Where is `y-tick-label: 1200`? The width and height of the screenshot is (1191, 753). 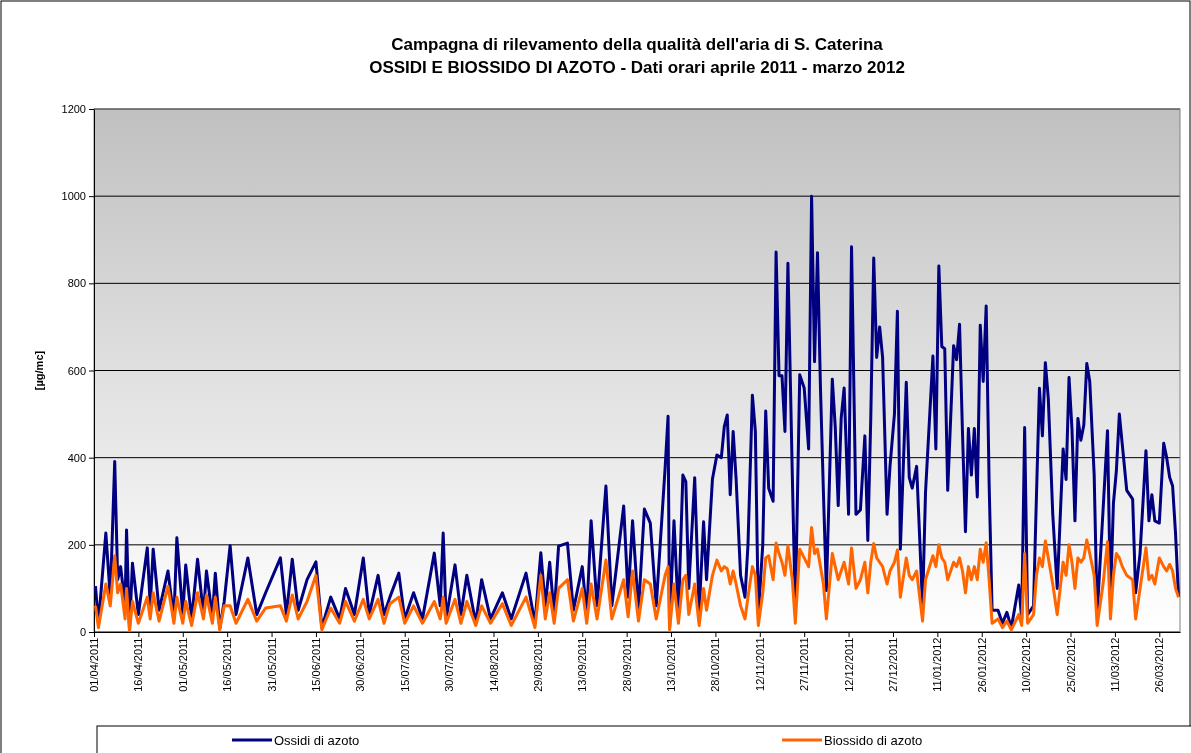 y-tick-label: 1200 is located at coordinates (73, 109).